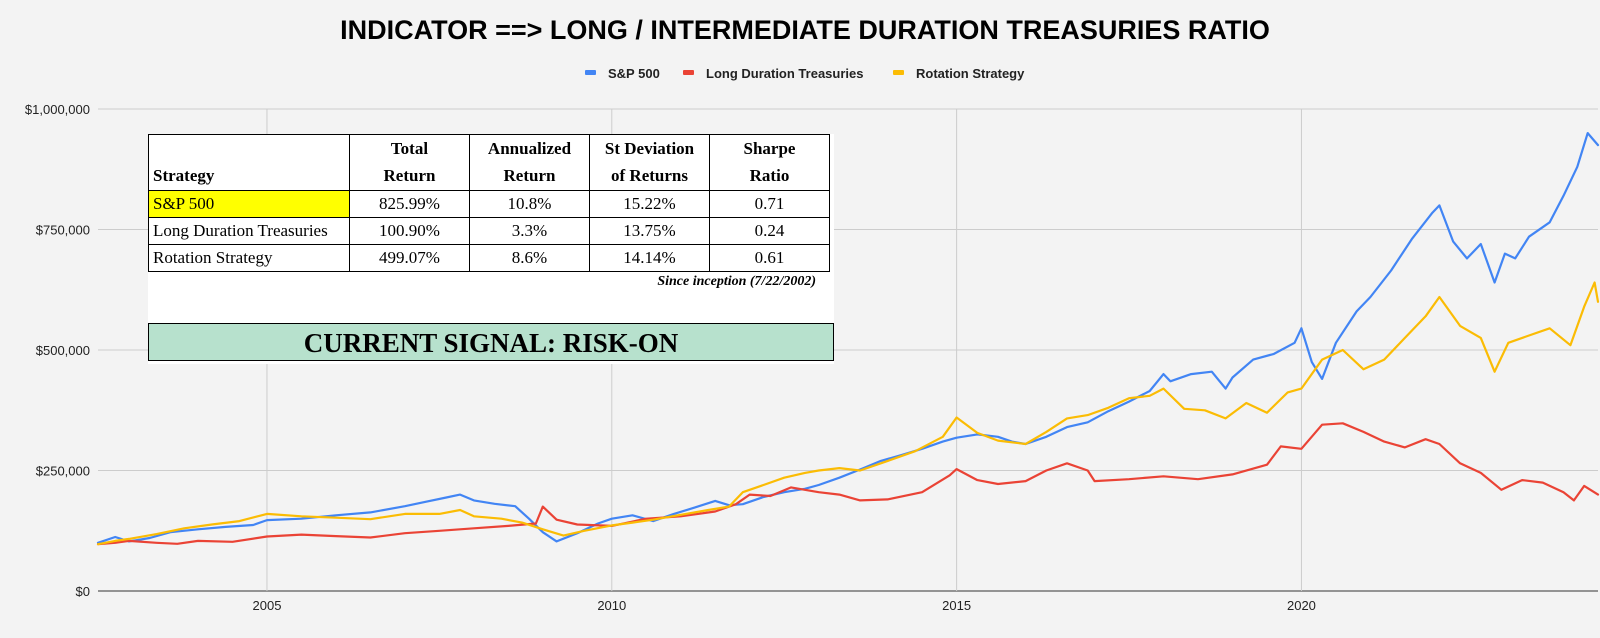  What do you see at coordinates (184, 175) in the screenshot?
I see `header-strategy-line1: Strategy` at bounding box center [184, 175].